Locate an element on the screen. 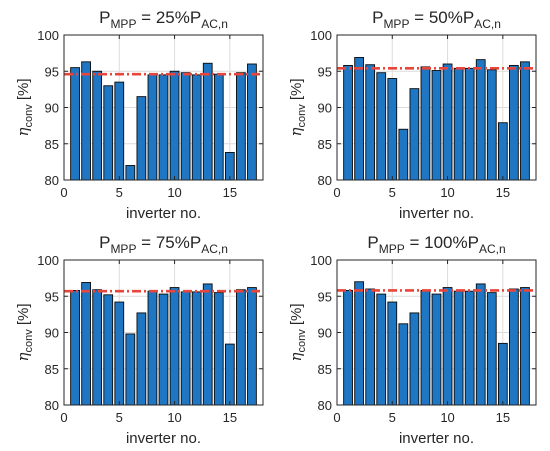 Image resolution: width=550 pixels, height=451 pixels. chart-title: PMPP = 75%PAC,n is located at coordinates (163, 244).